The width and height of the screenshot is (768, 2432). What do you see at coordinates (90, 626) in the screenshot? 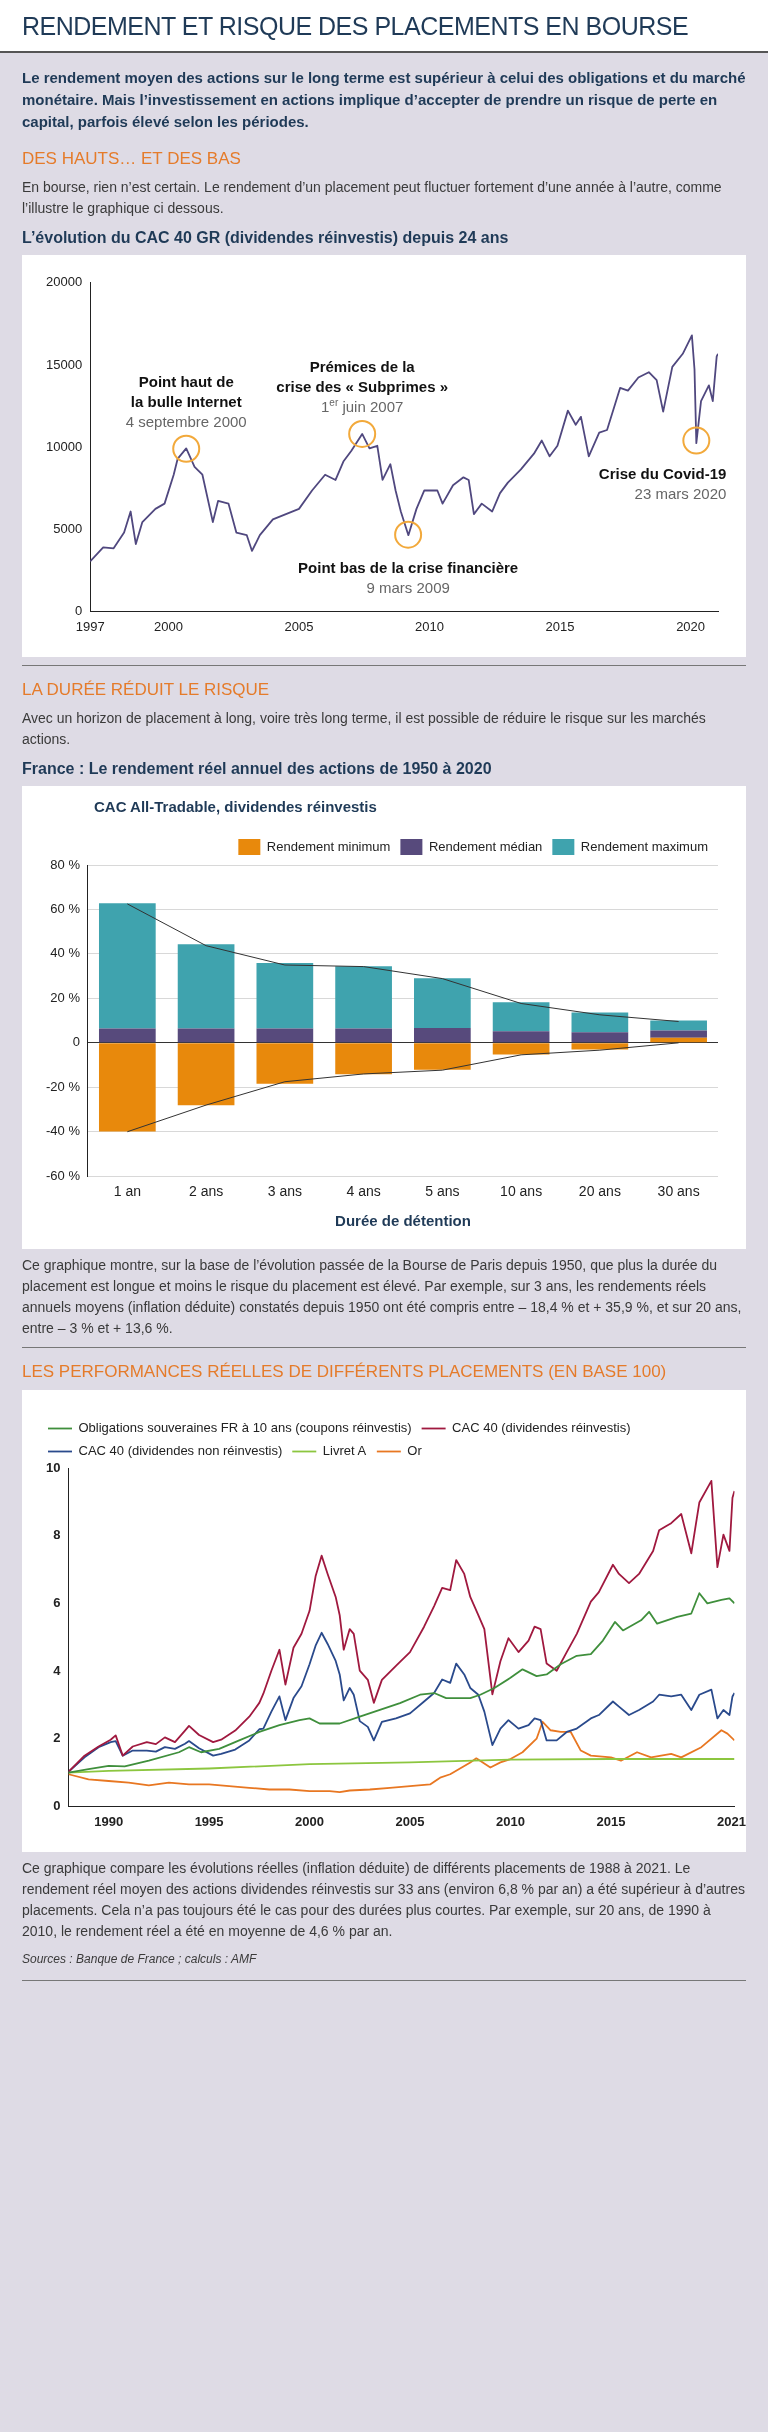
I see `x-tick-label: 1997` at bounding box center [90, 626].